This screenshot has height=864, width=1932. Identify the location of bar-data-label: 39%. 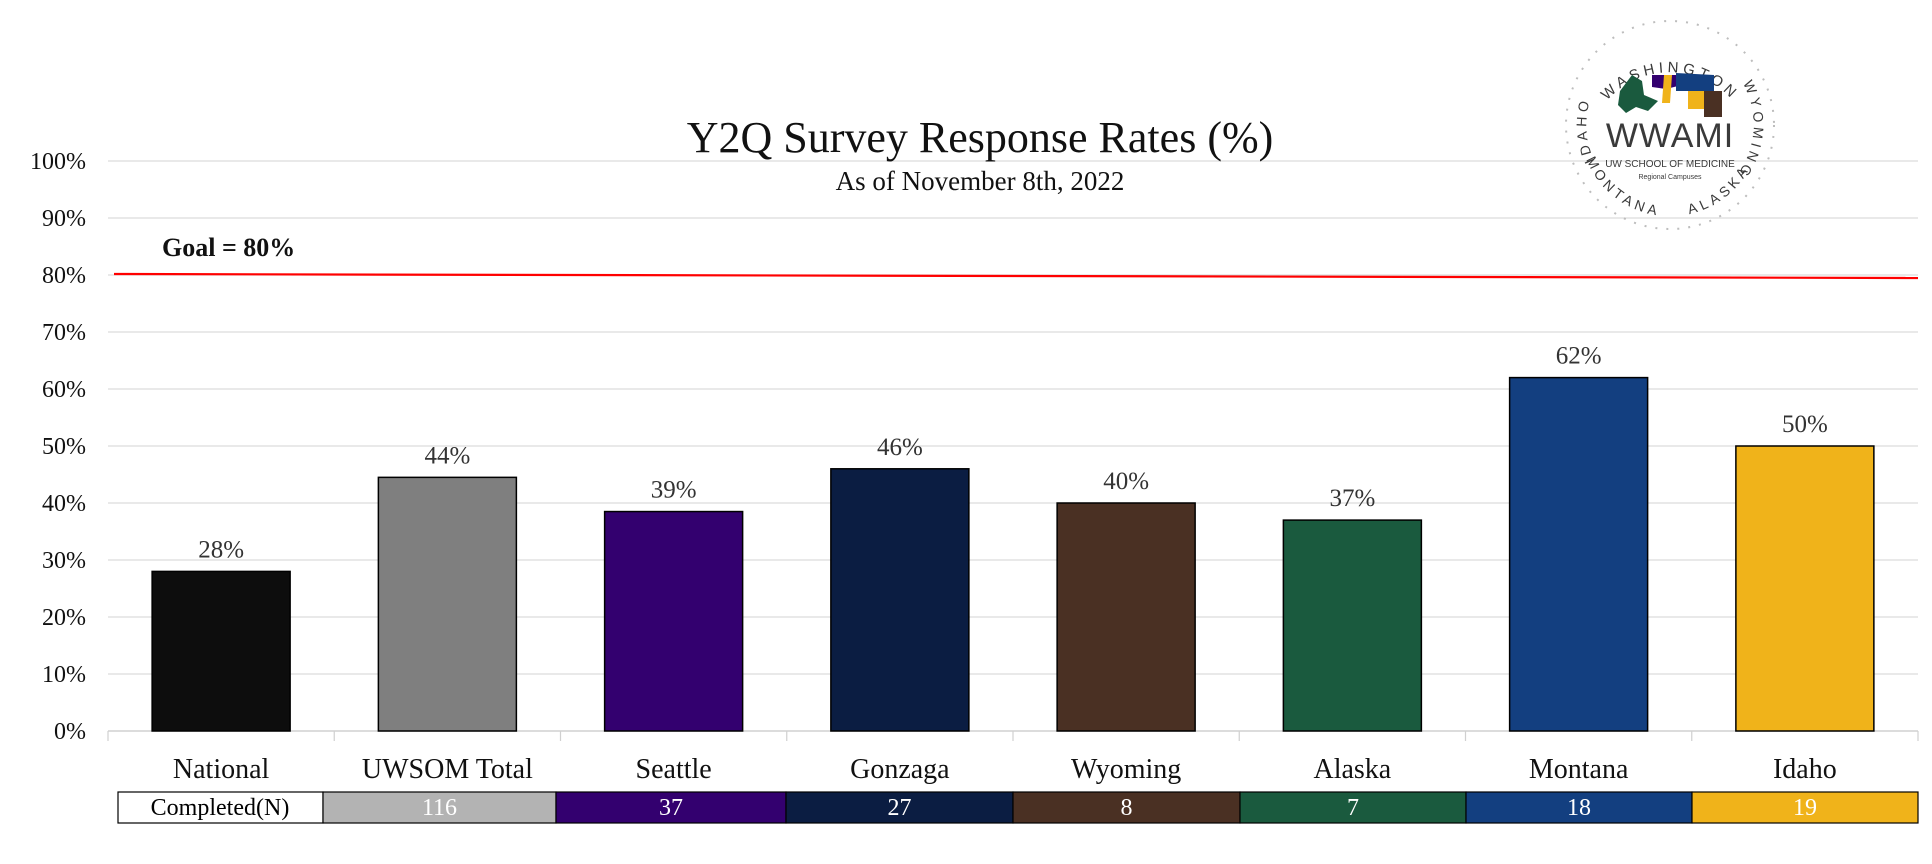
(674, 490).